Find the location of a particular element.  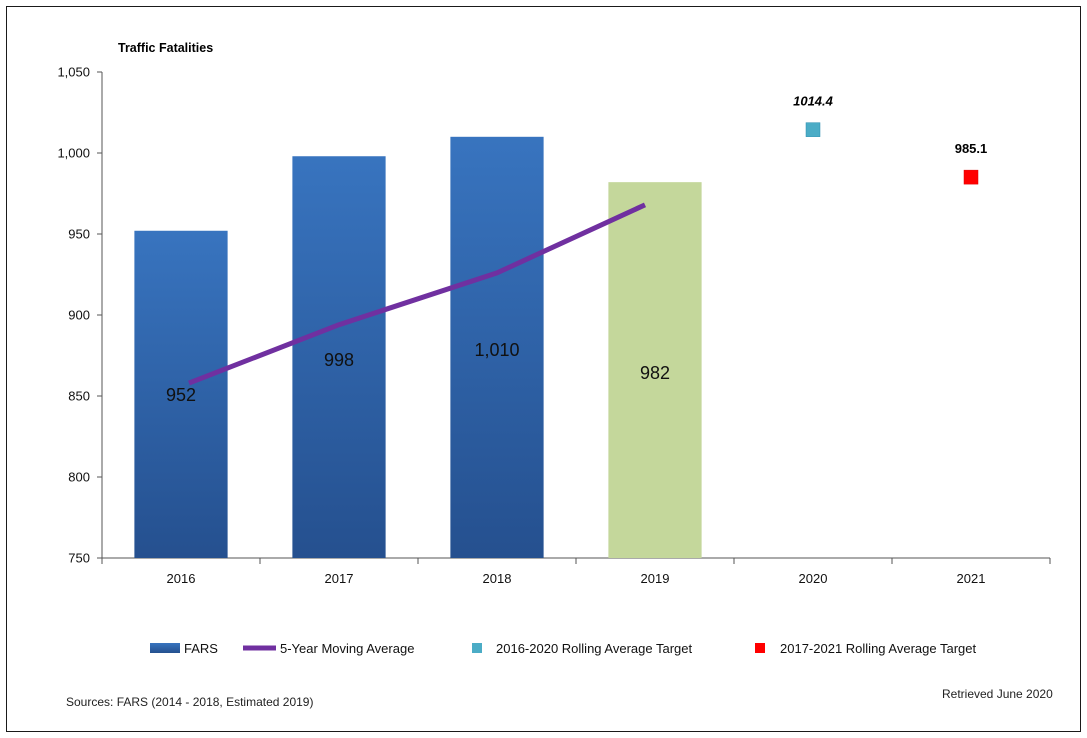

legend-target-2016-2020-label: 2016-2020 Rolling Average Target is located at coordinates (594, 648).